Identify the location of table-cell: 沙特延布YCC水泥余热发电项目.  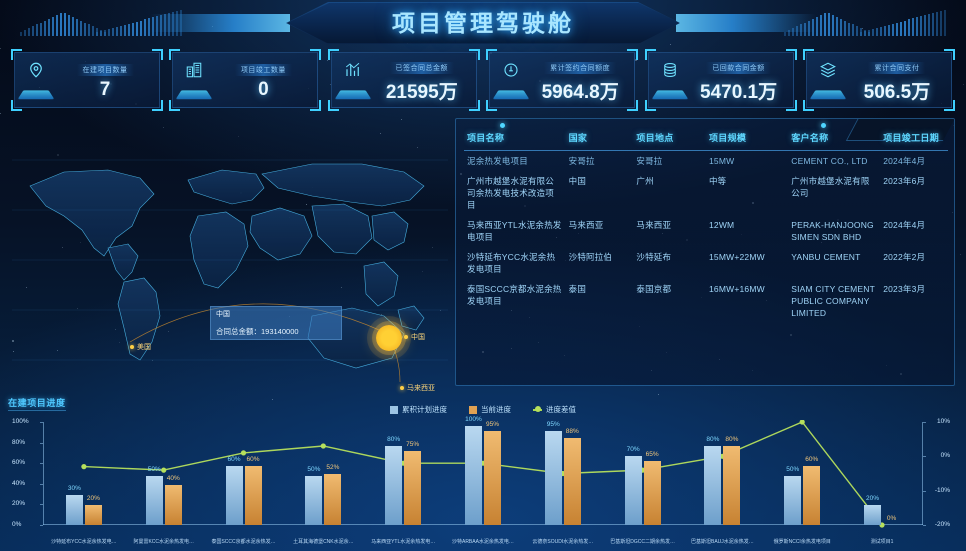
(511, 263).